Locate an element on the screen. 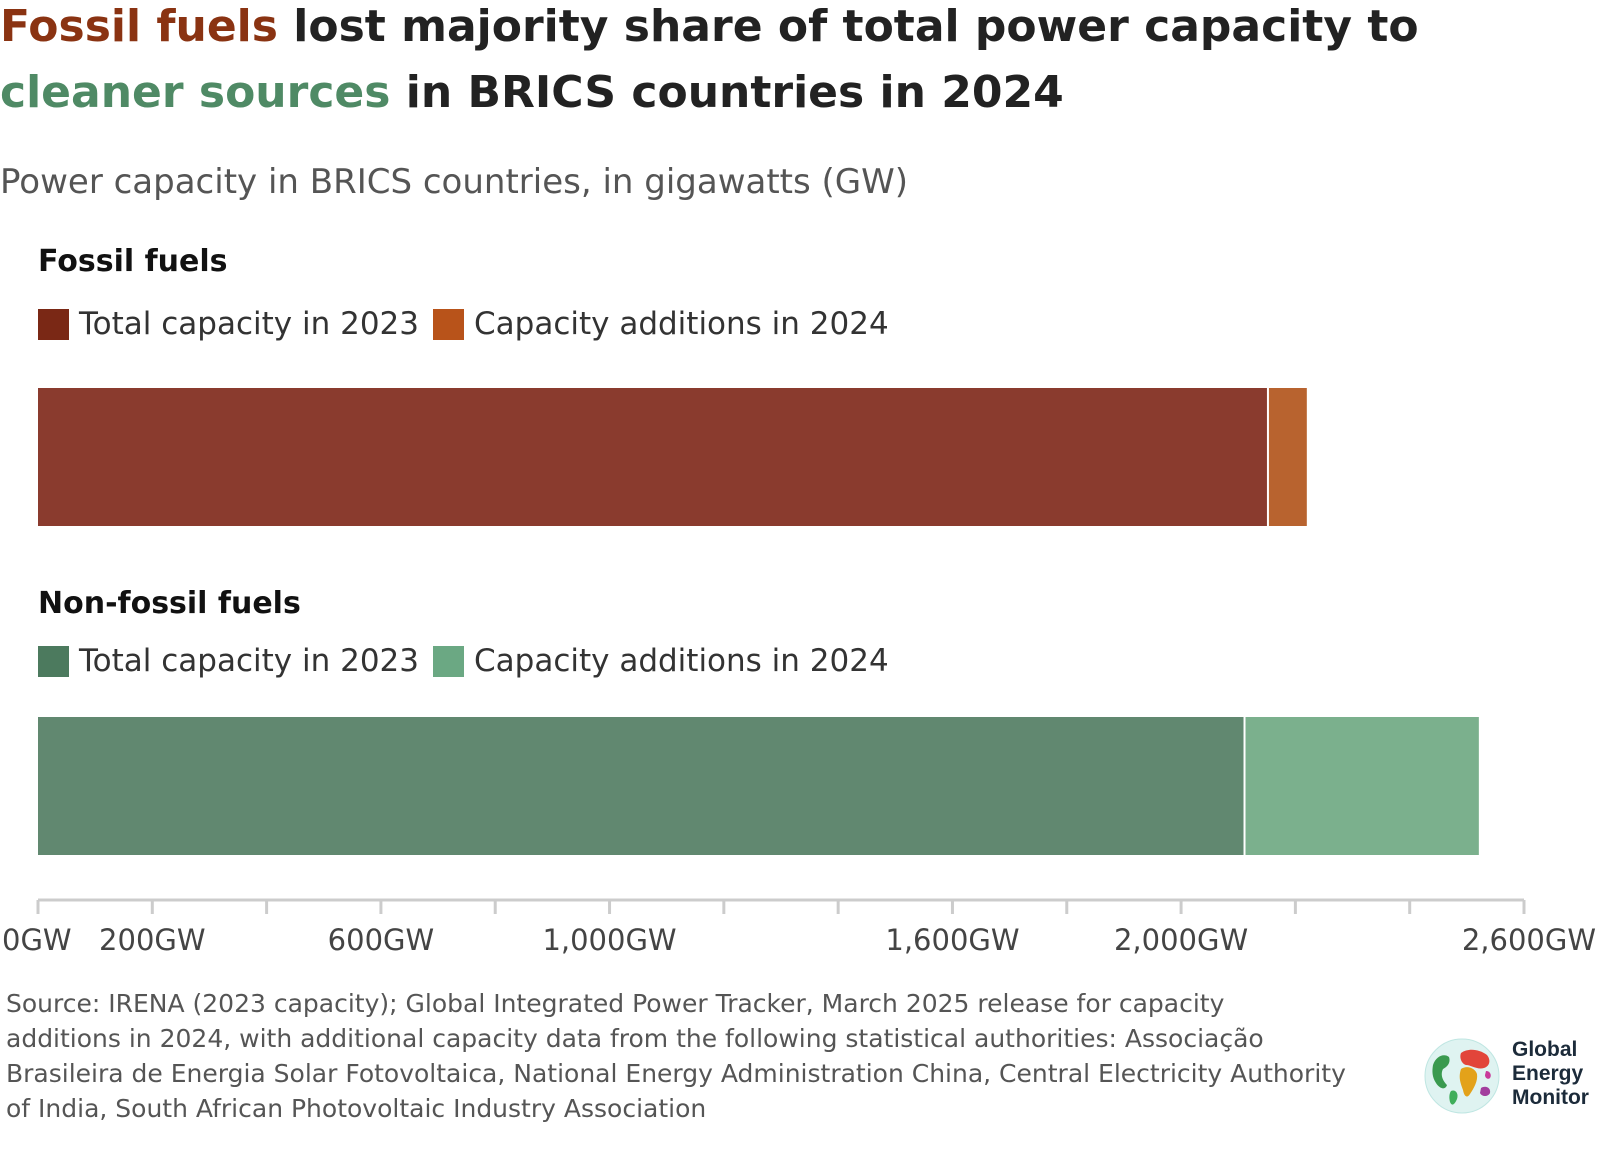 The height and width of the screenshot is (1150, 1600). logo-text-line-3: Monitor is located at coordinates (1550, 1097).